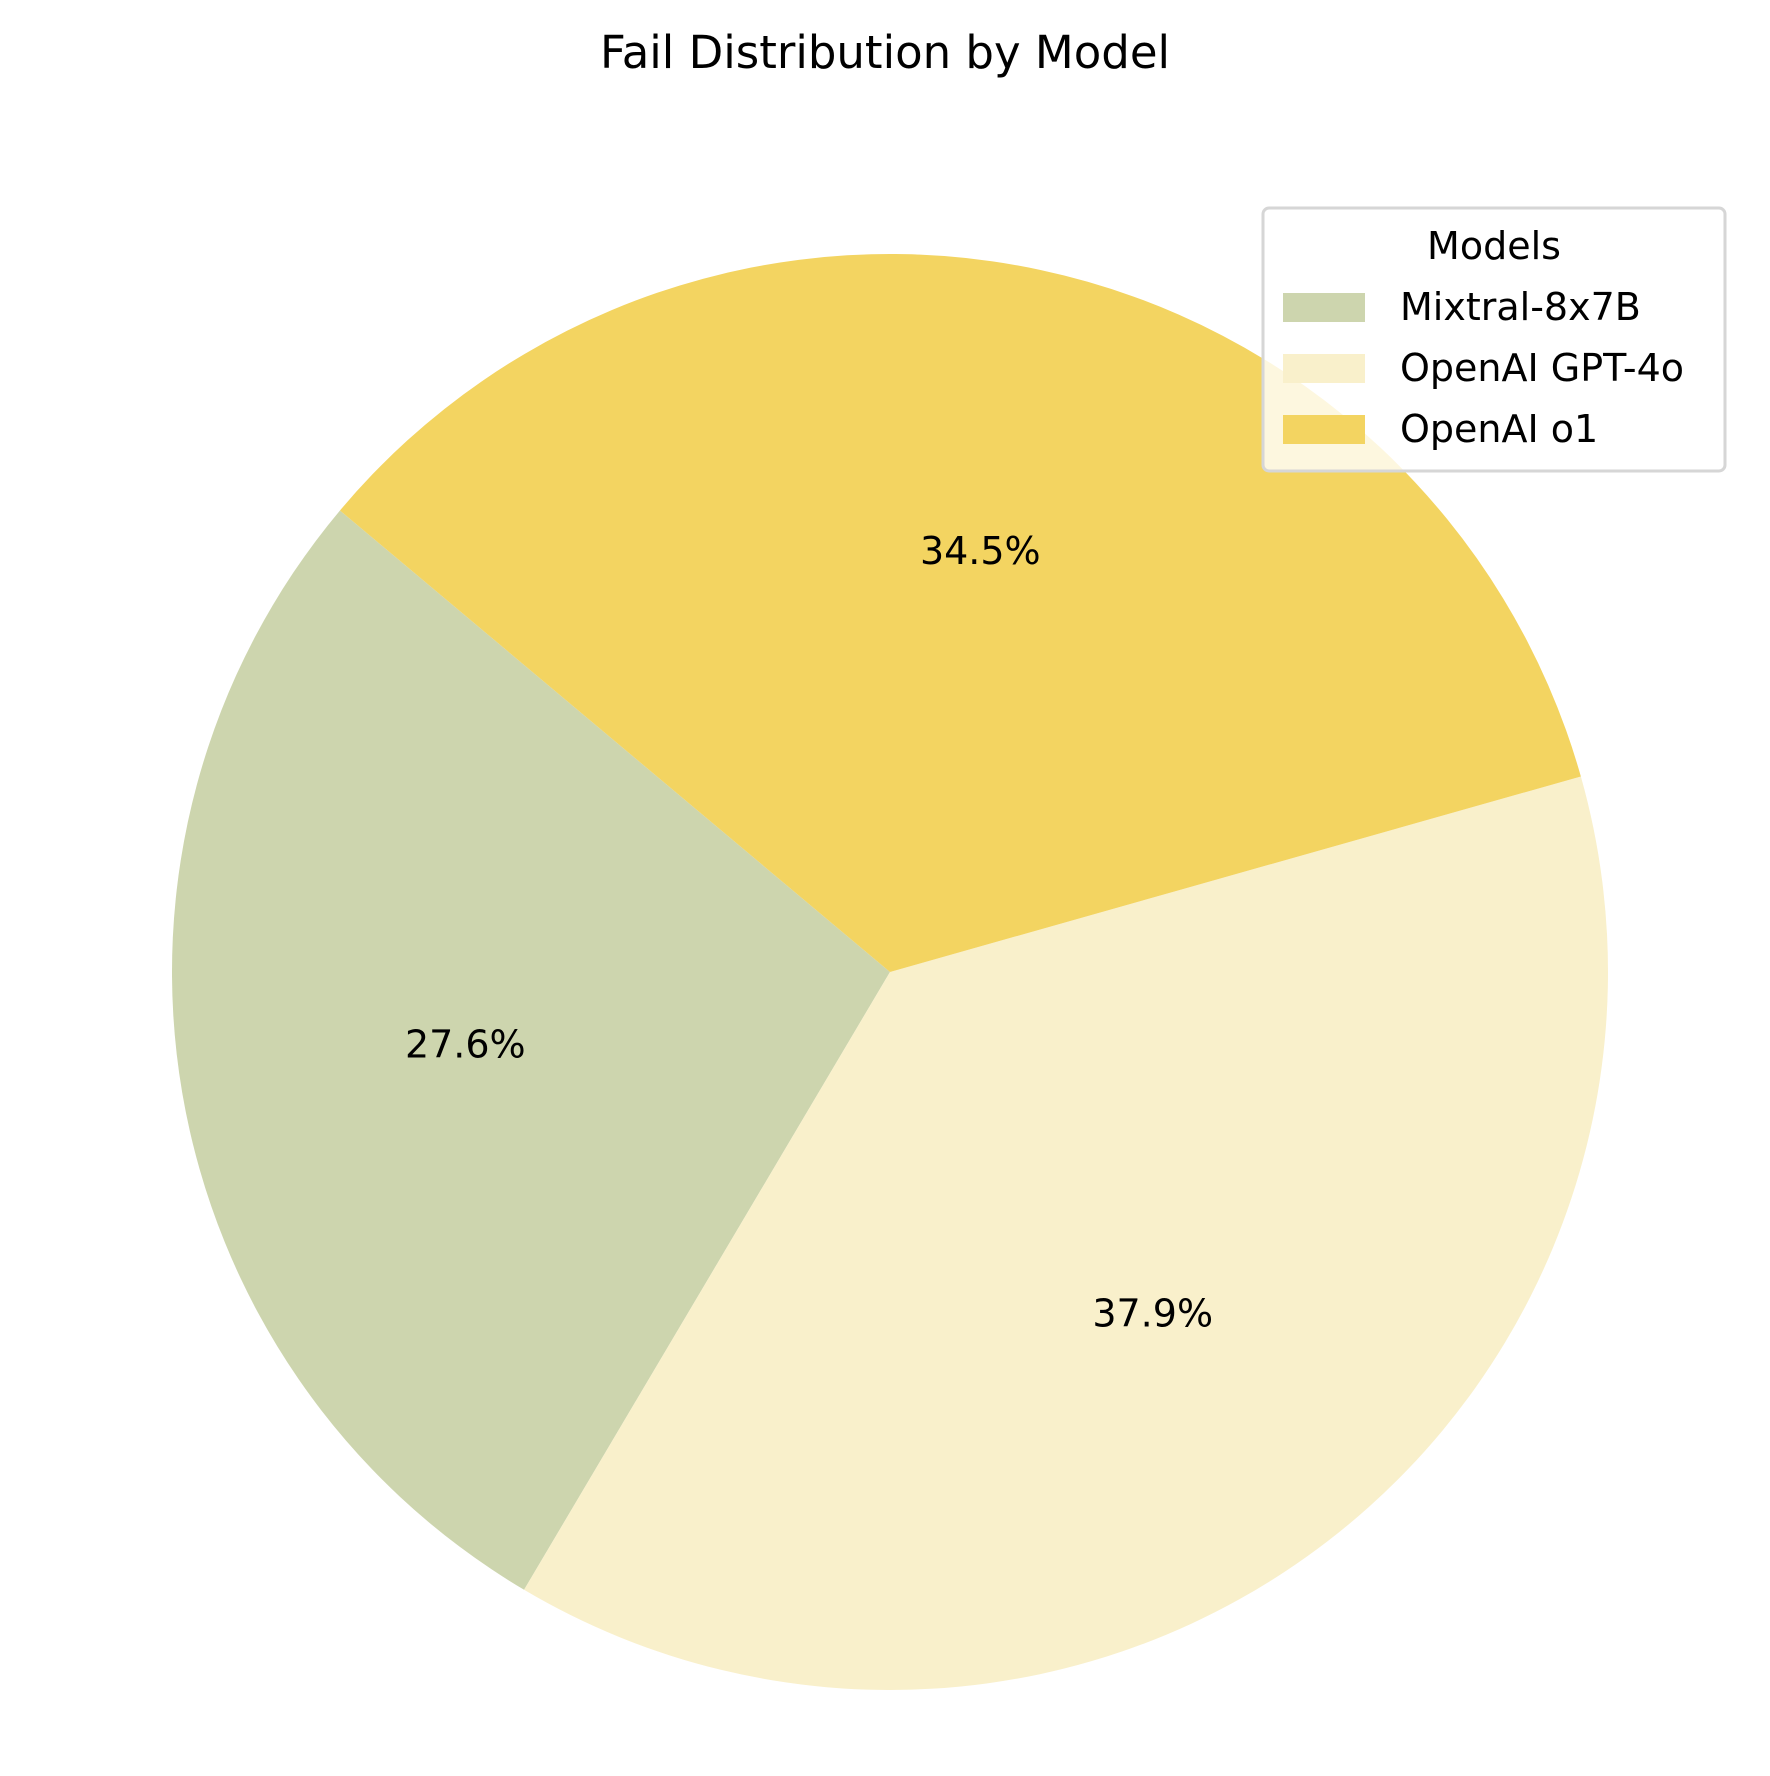  I want to click on legend-title: Models, so click(1494, 246).